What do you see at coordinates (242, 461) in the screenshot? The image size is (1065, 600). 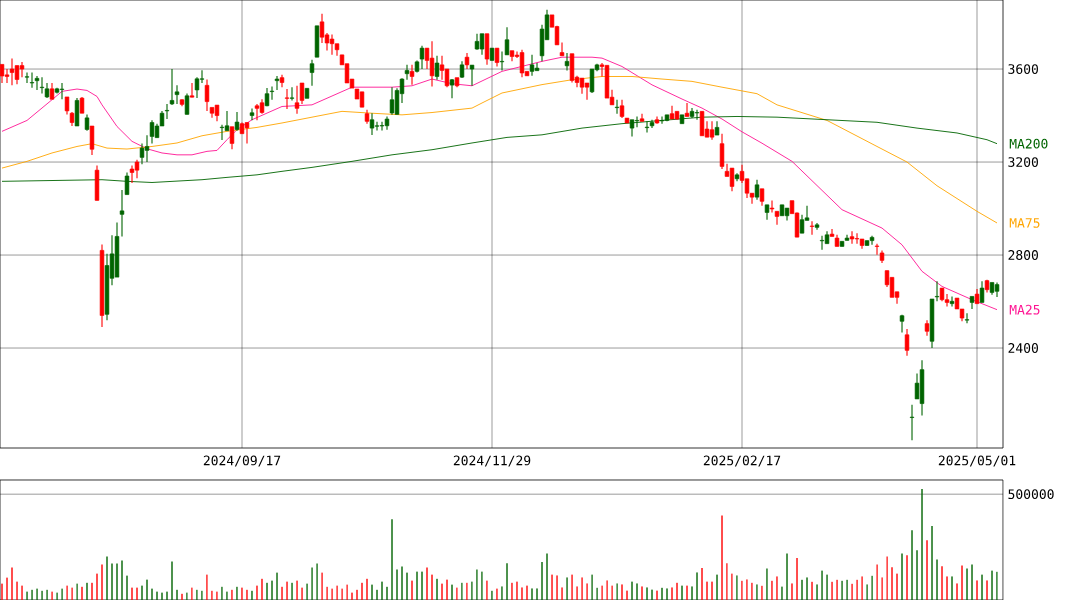 I see `x-tick-label: 2024/09/17` at bounding box center [242, 461].